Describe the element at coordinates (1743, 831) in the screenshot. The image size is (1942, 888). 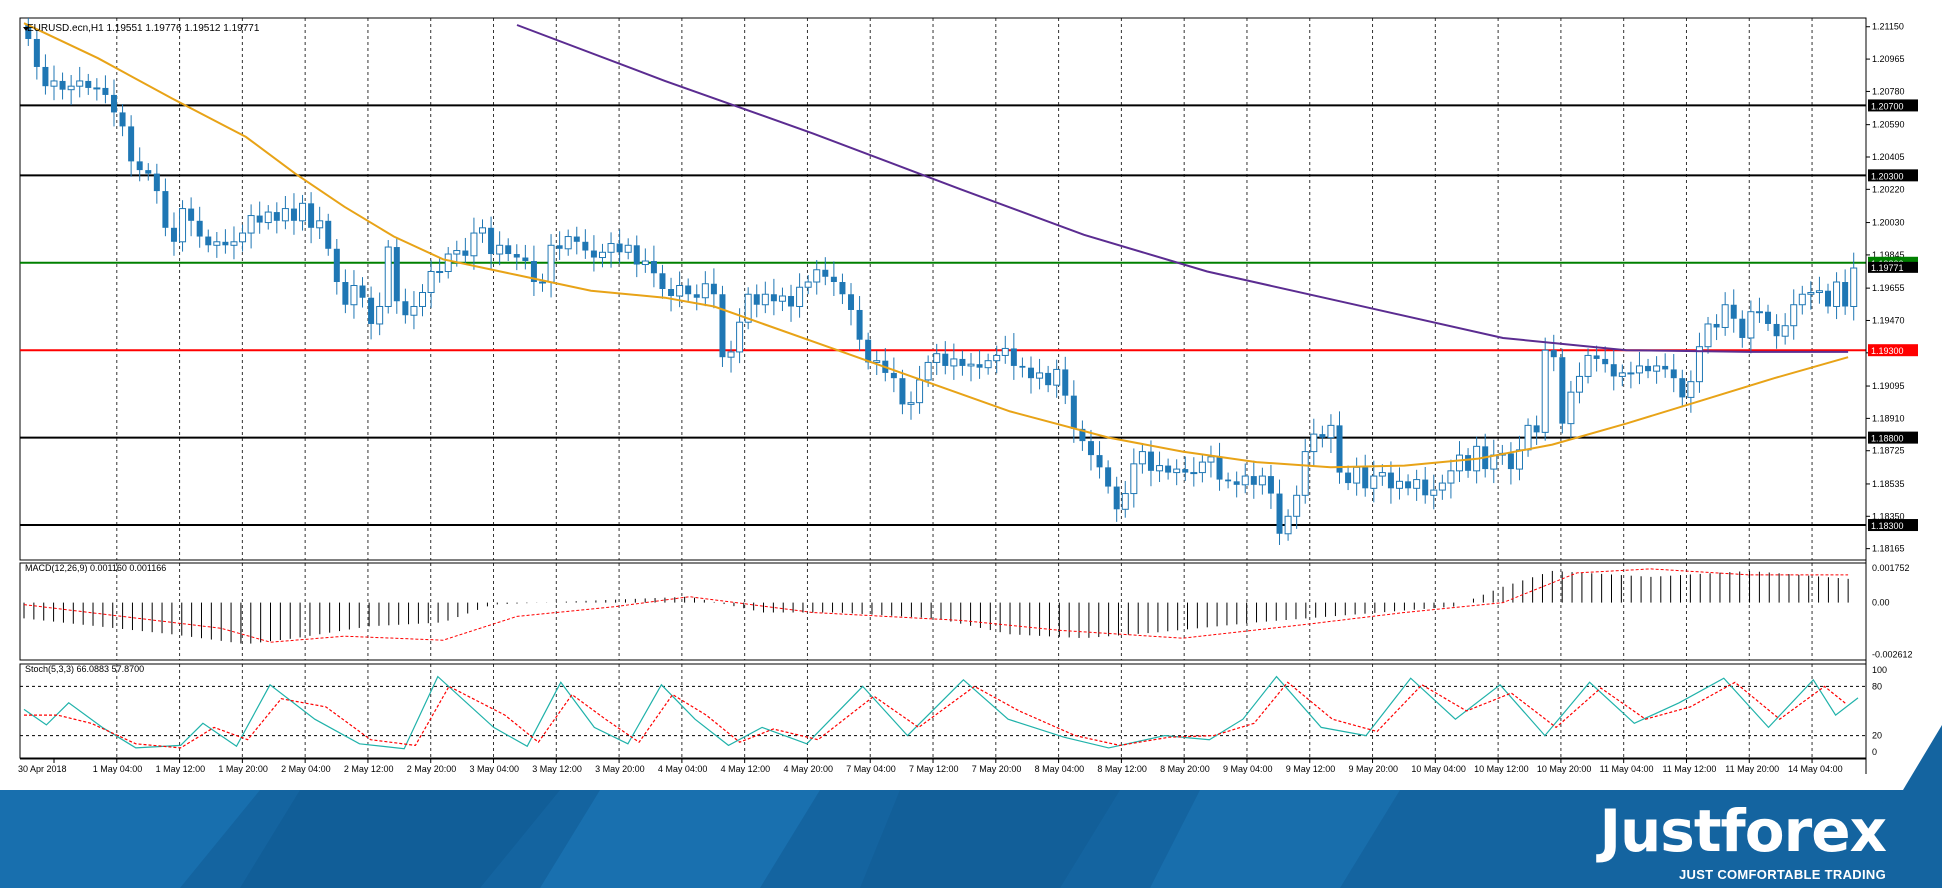
I see `justforex-logo: Justforex` at that location.